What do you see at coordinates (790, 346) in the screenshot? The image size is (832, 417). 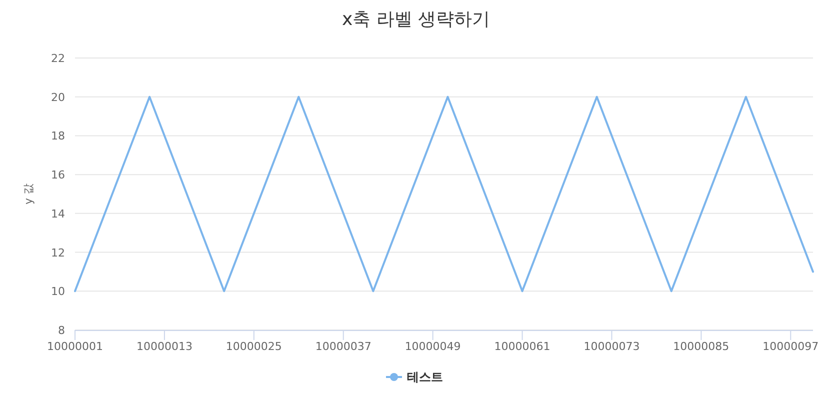 I see `x-tick-label: 10000097` at bounding box center [790, 346].